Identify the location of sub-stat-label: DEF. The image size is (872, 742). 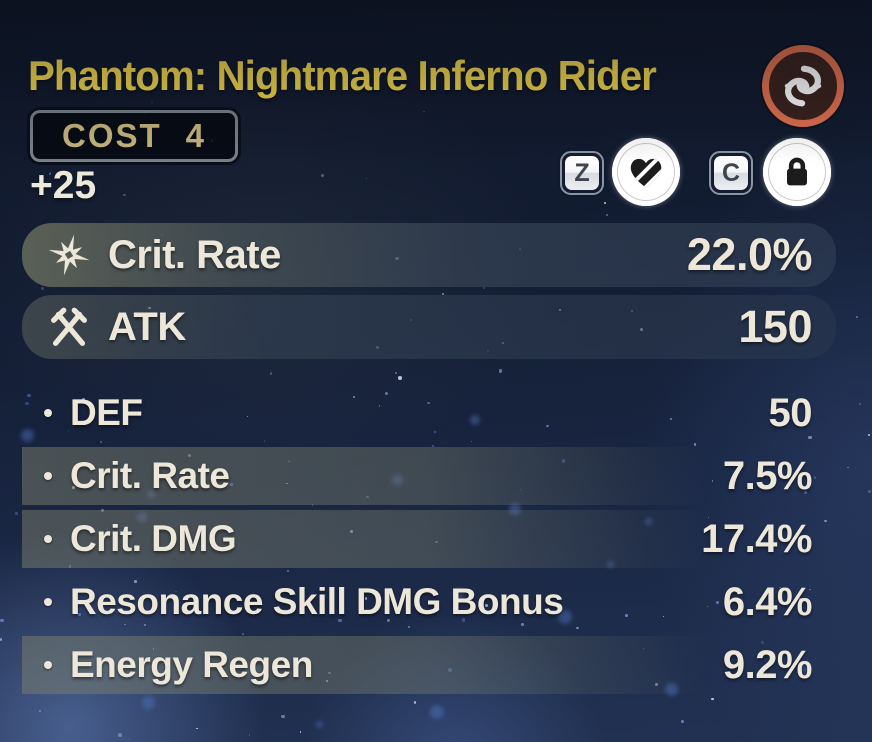
(106, 412).